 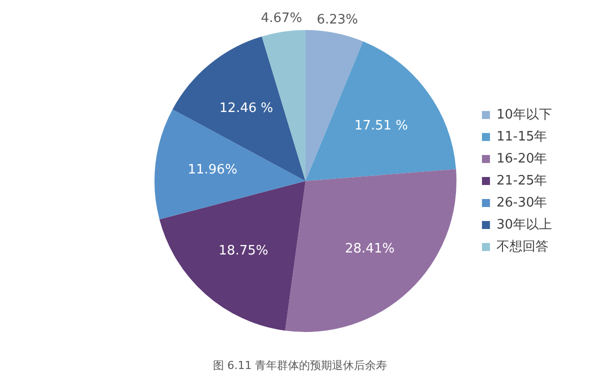 What do you see at coordinates (246, 108) in the screenshot?
I see `data-label: 12.46 %` at bounding box center [246, 108].